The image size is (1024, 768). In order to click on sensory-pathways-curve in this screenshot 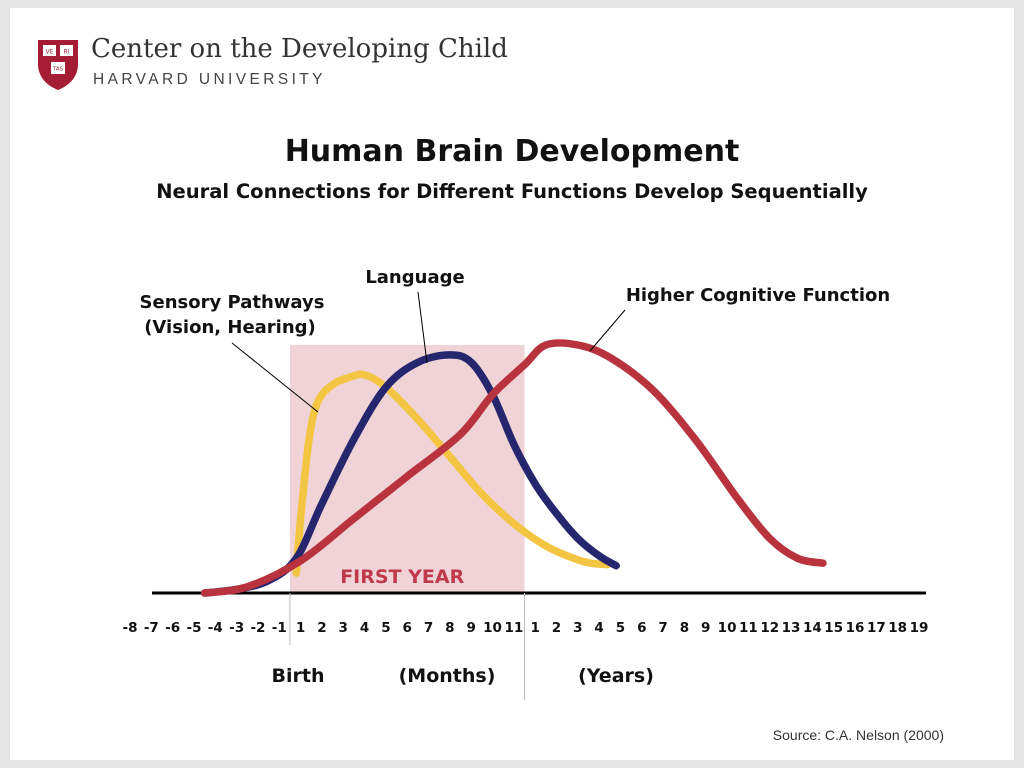, I will do `click(452, 473)`.